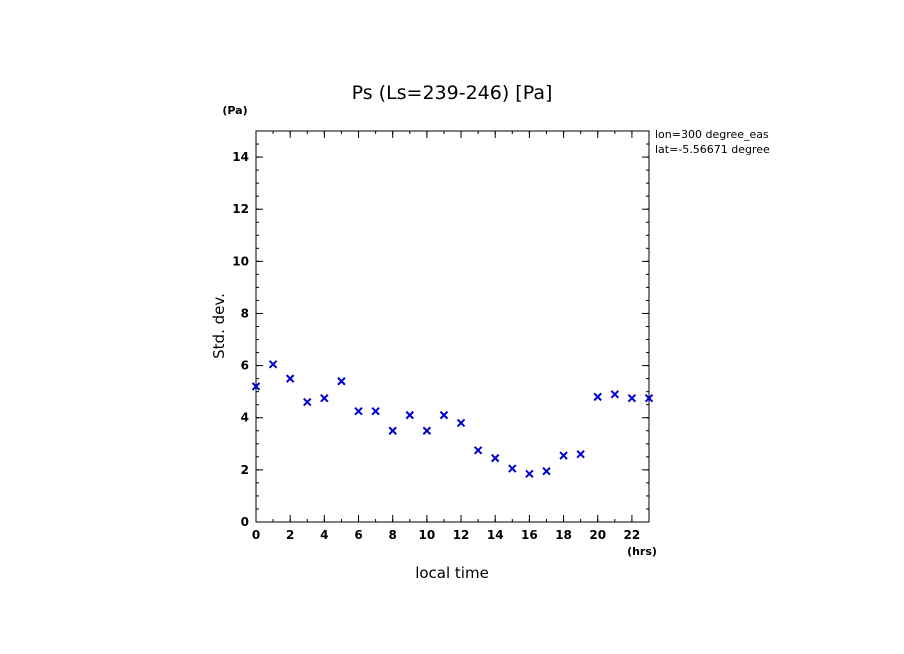 This screenshot has width=904, height=654. What do you see at coordinates (495, 535) in the screenshot?
I see `x-tick-label: 14` at bounding box center [495, 535].